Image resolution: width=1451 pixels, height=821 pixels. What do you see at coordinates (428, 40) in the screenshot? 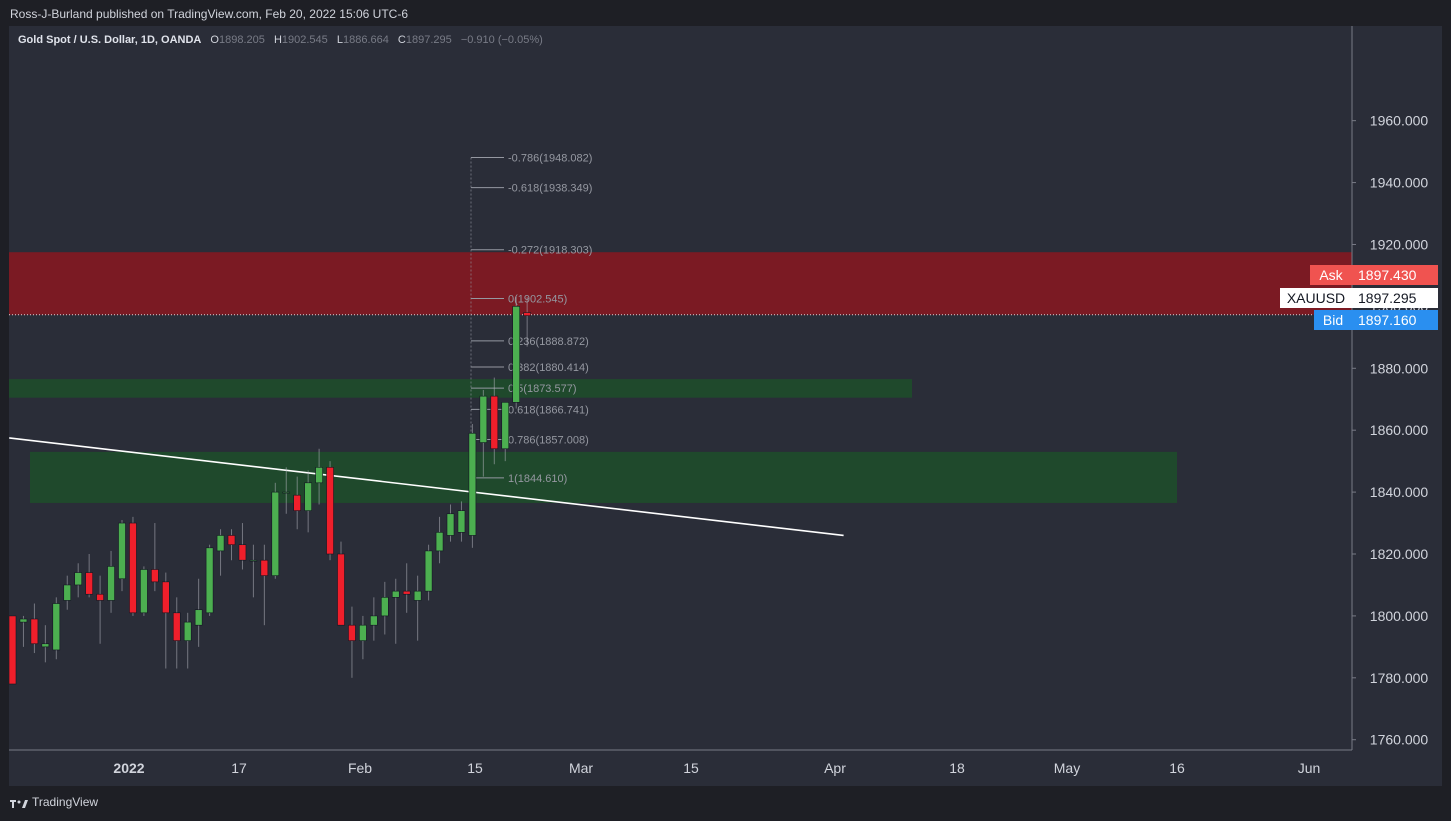
I see `close-value: 1897.295` at bounding box center [428, 40].